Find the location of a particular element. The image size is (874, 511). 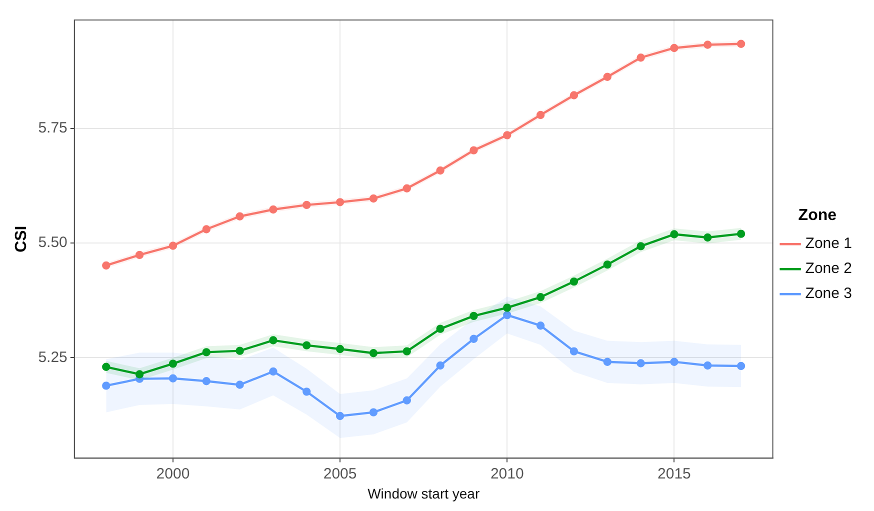

legend-label: Zone 1 is located at coordinates (828, 243).